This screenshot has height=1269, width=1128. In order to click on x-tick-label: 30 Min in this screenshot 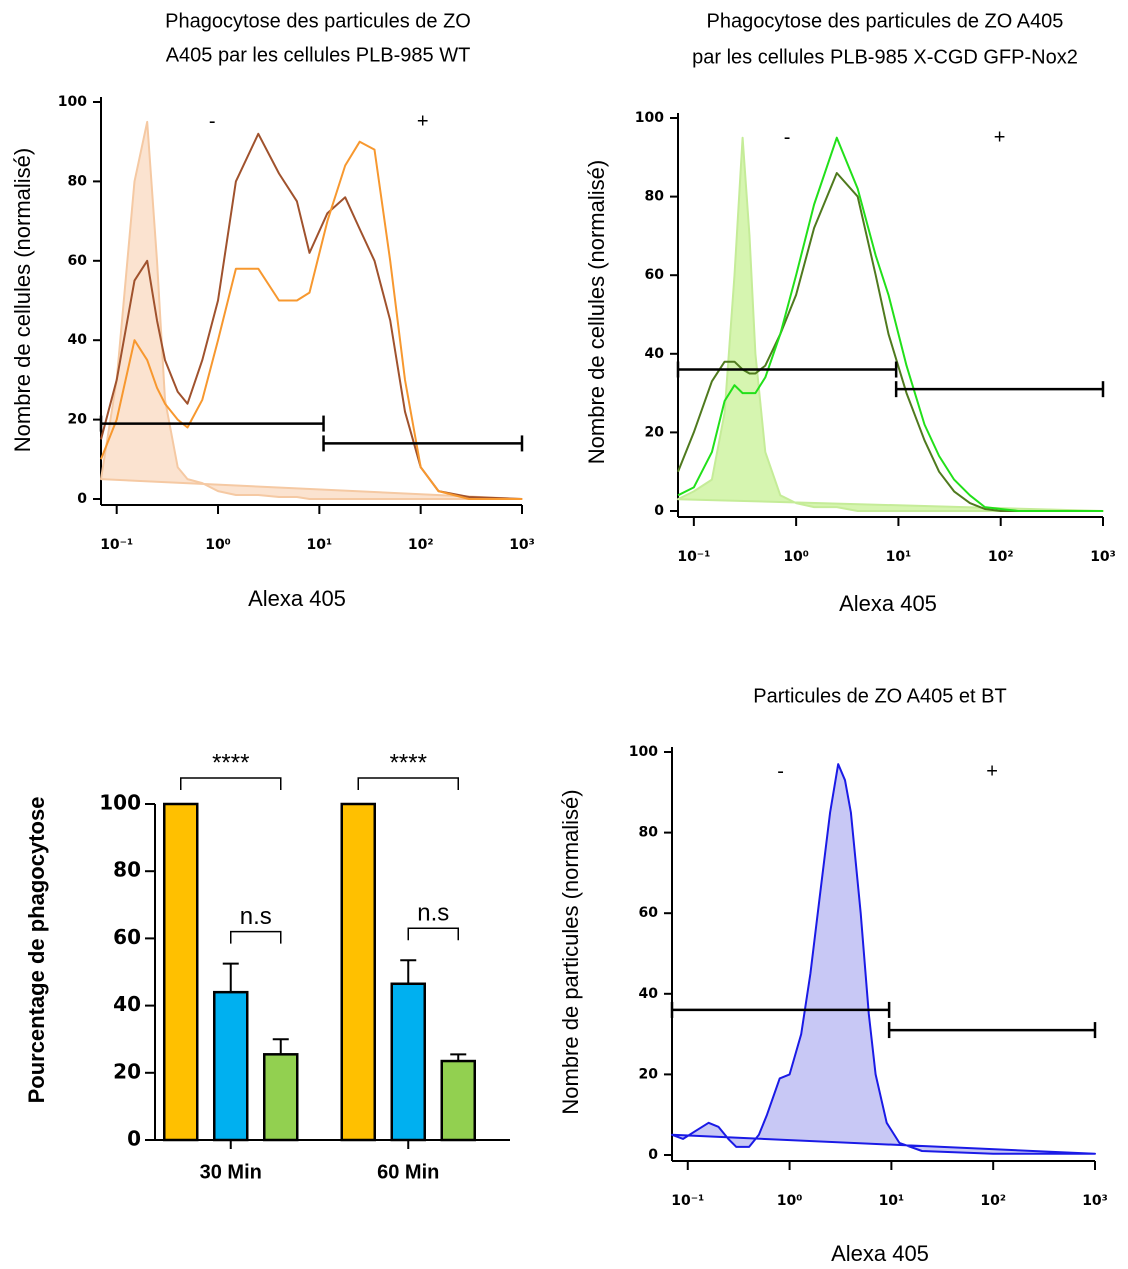, I will do `click(231, 1172)`.